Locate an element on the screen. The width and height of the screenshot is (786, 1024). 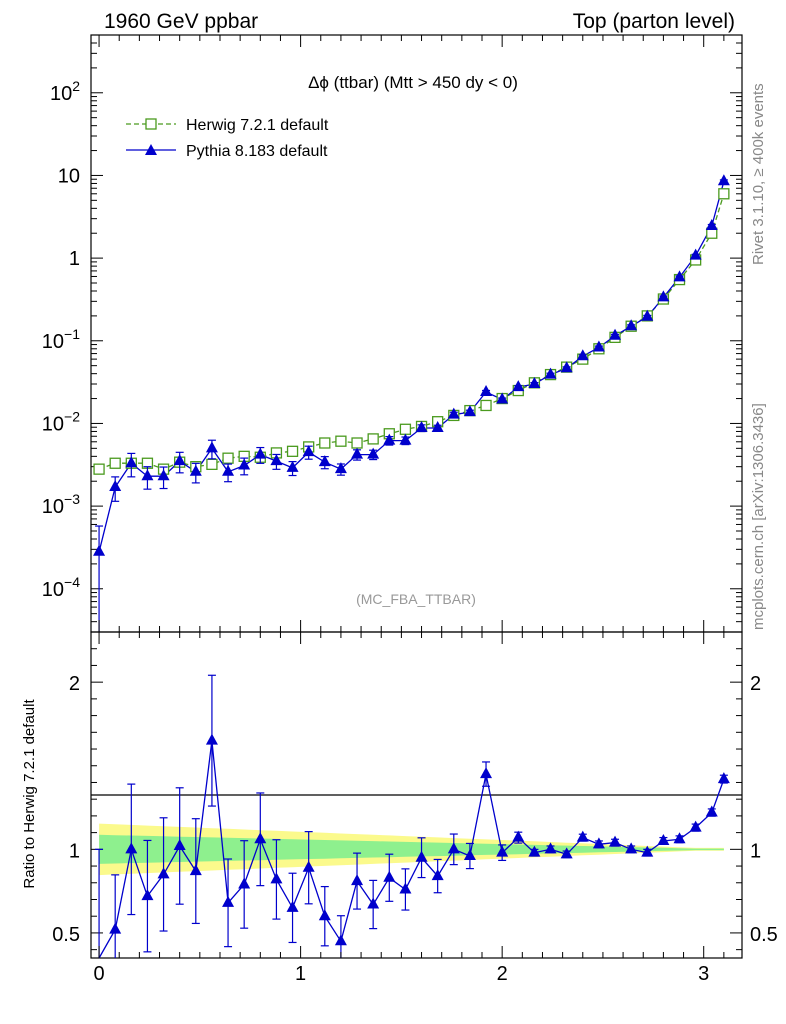
x-tick-label: 0 is located at coordinates (98, 974).